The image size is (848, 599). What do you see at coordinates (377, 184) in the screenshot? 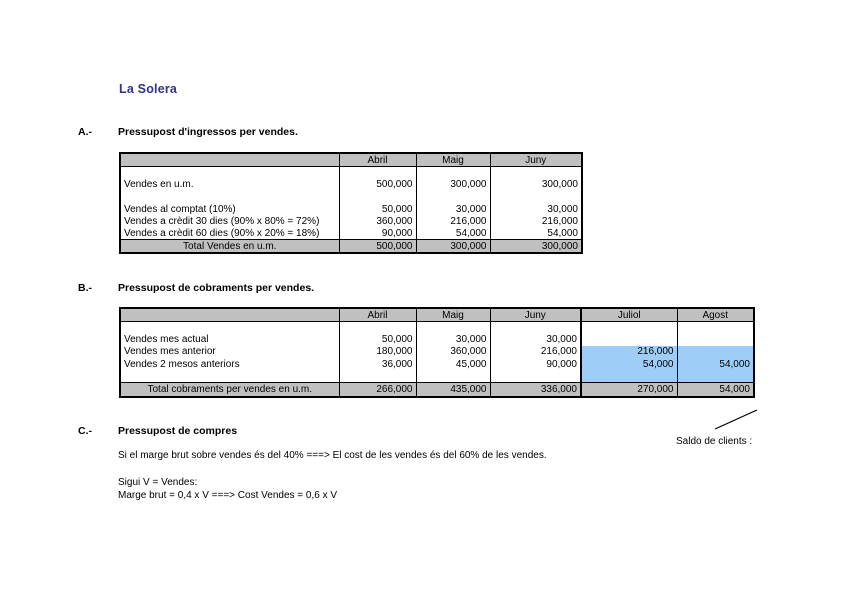
I see `cell-value: 500,000` at bounding box center [377, 184].